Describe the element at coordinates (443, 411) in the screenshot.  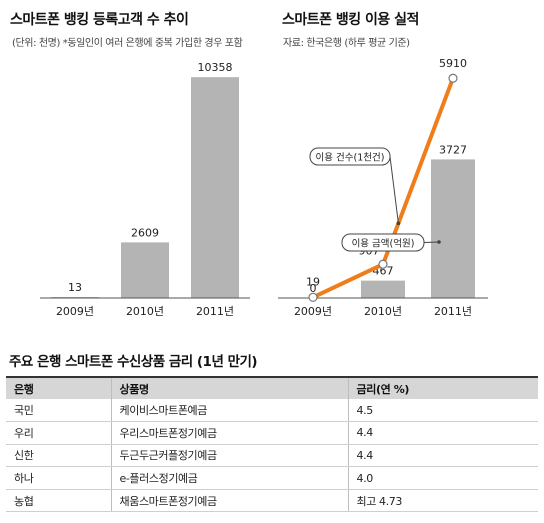
I see `rate-cell: 4.5` at that location.